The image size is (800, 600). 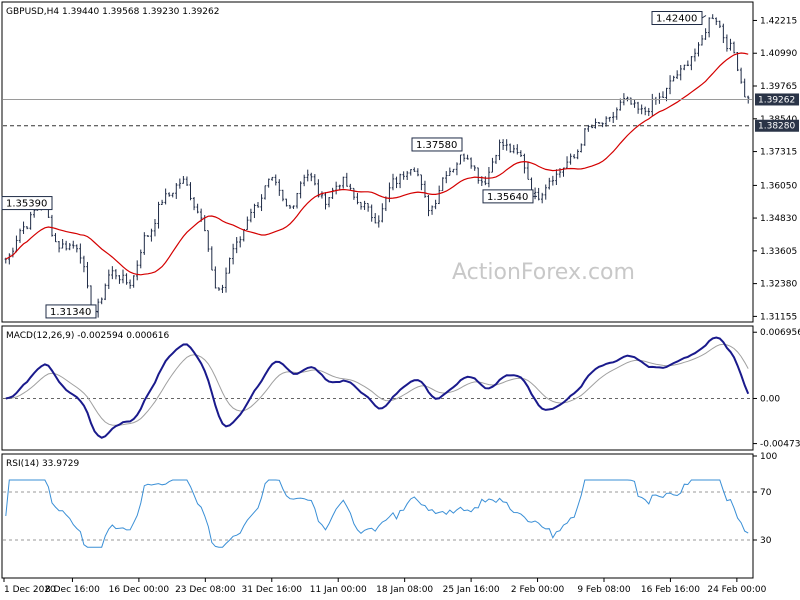 What do you see at coordinates (778, 317) in the screenshot?
I see `price-y-tick-label: 1.31155` at bounding box center [778, 317].